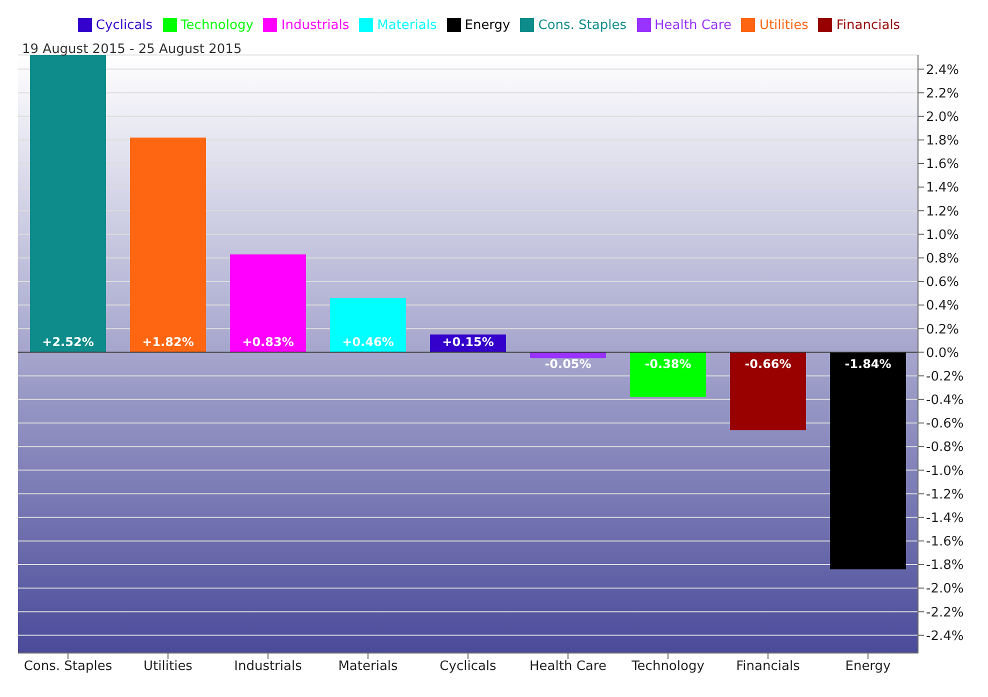  Describe the element at coordinates (945, 376) in the screenshot. I see `y-tick-label: -0.2%` at that location.